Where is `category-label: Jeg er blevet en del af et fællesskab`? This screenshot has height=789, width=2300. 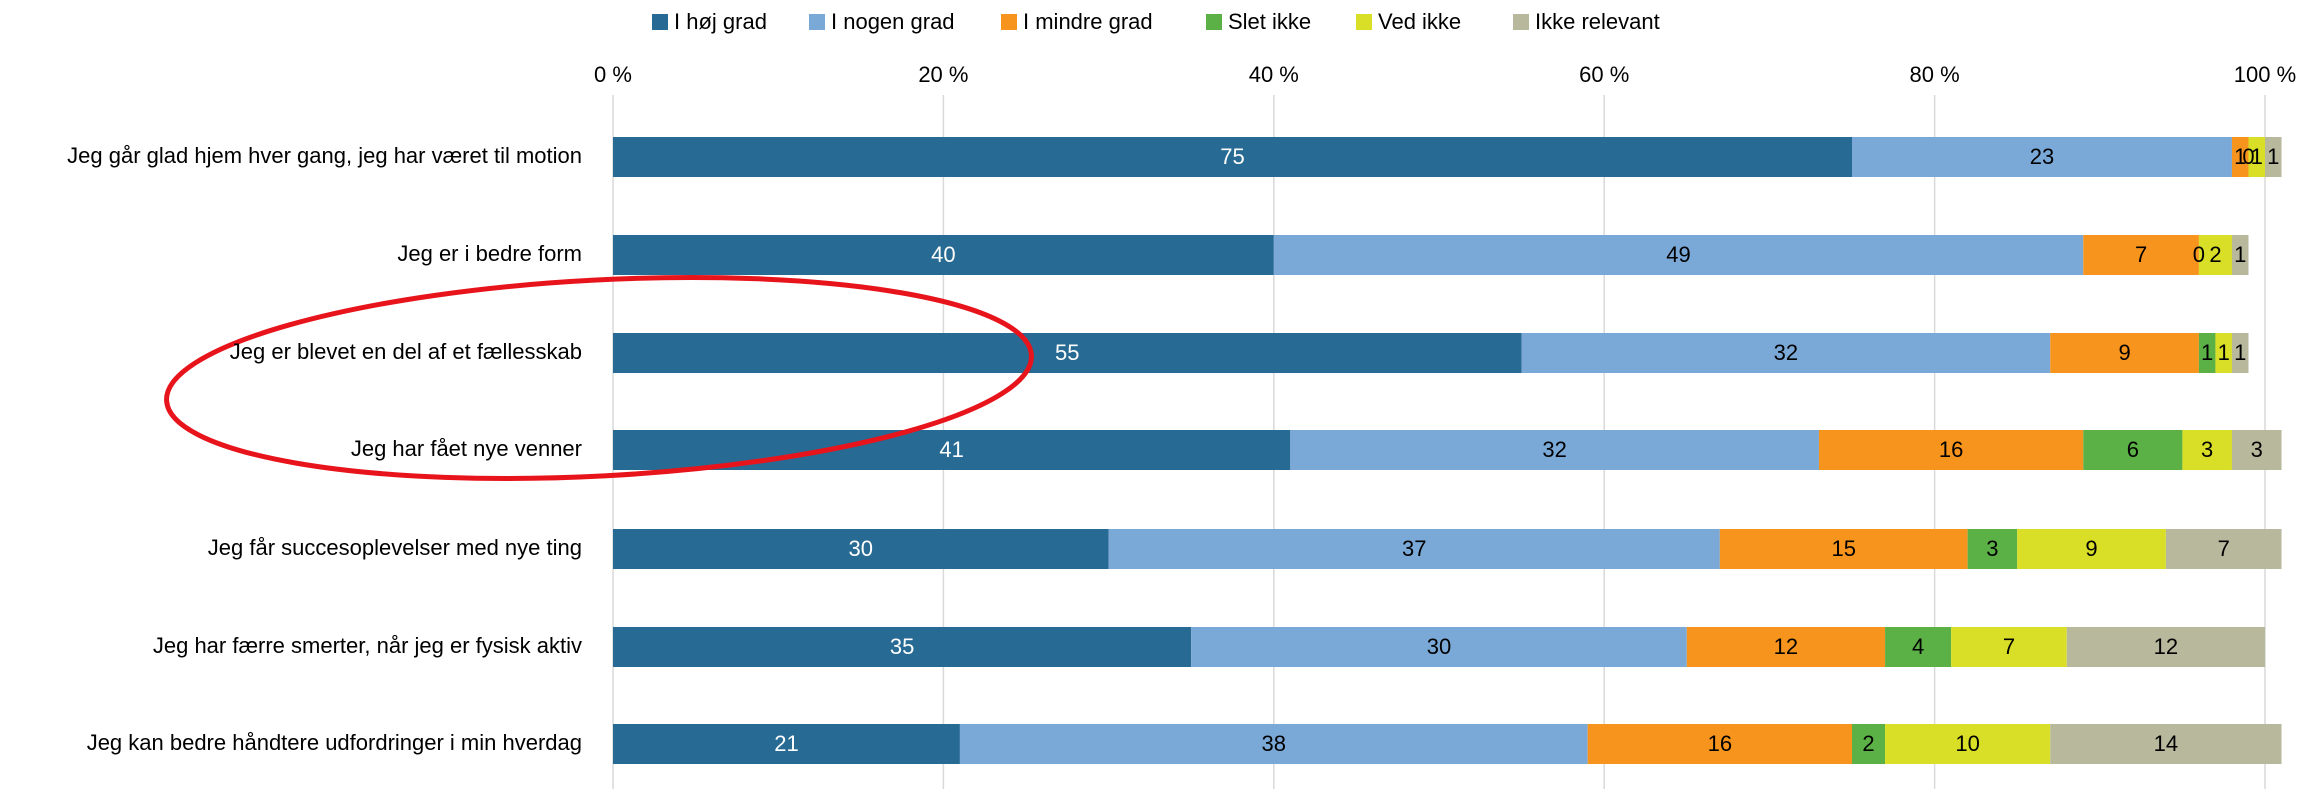 category-label: Jeg er blevet en del af et fællesskab is located at coordinates (406, 351).